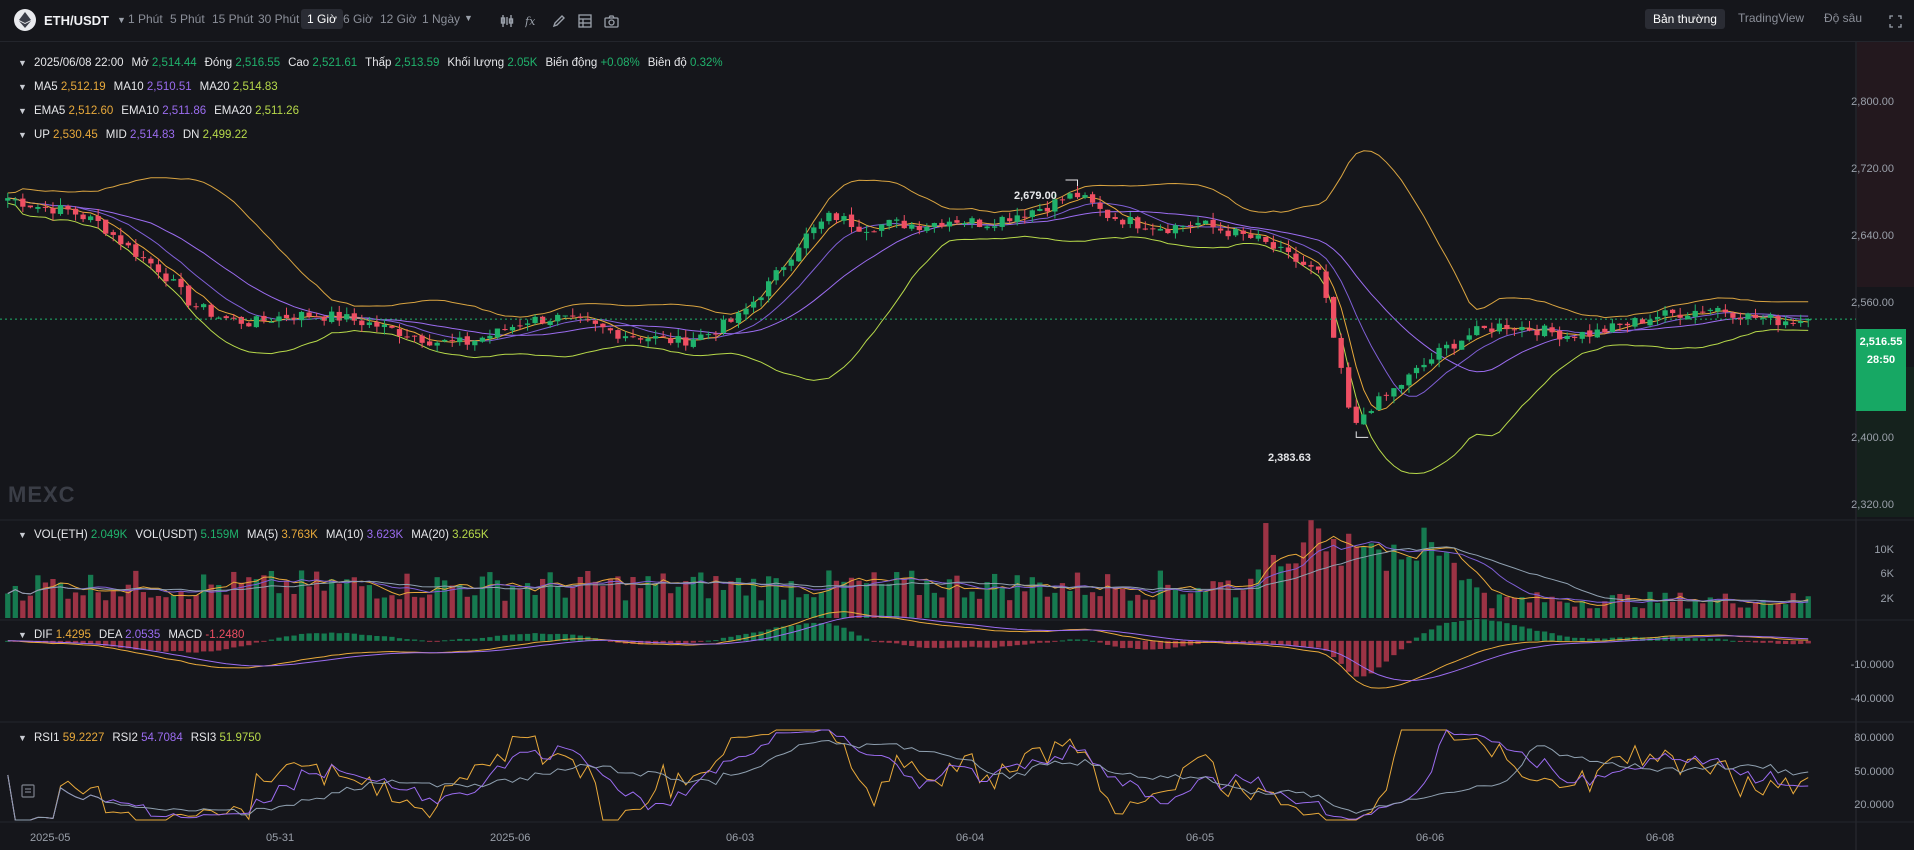 The width and height of the screenshot is (1914, 850). Describe the element at coordinates (585, 21) in the screenshot. I see `layout-grid-icon` at that location.